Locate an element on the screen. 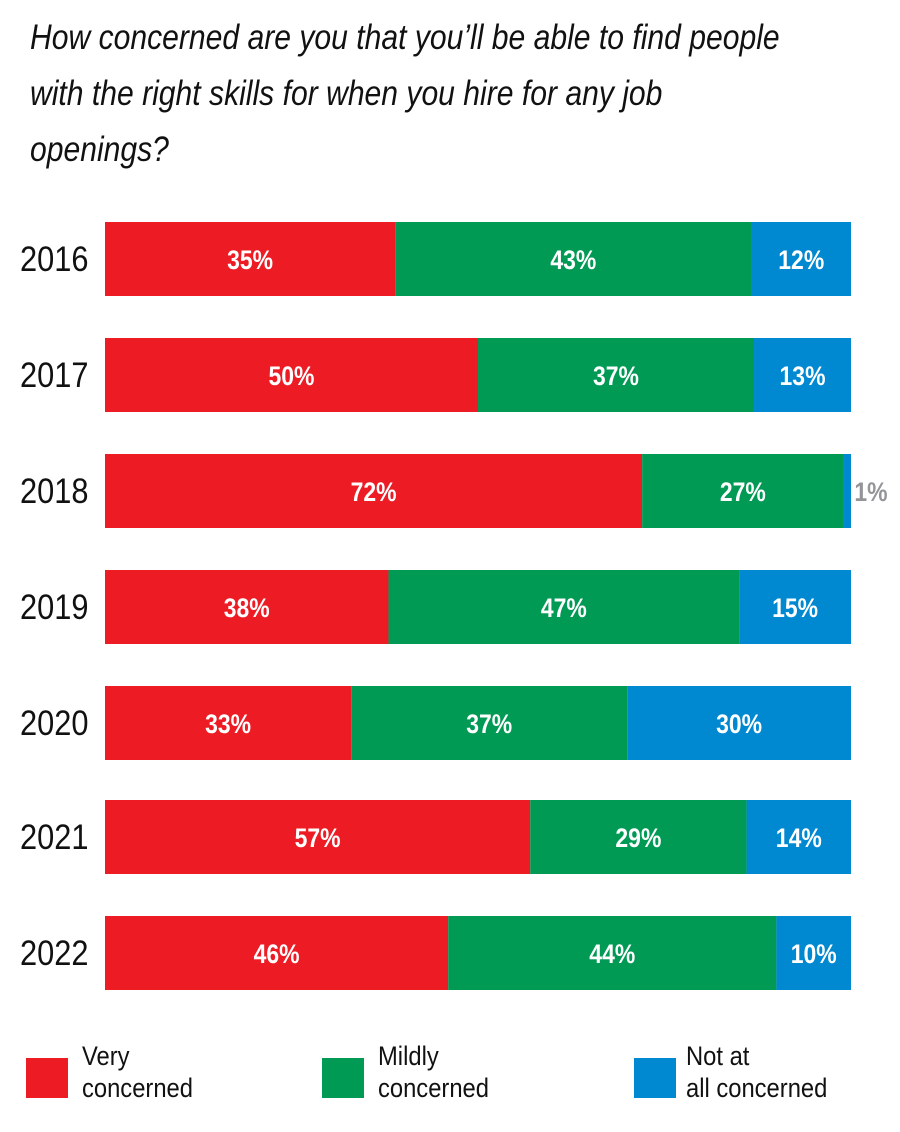 The width and height of the screenshot is (900, 1132). data-label: 35% is located at coordinates (250, 260).